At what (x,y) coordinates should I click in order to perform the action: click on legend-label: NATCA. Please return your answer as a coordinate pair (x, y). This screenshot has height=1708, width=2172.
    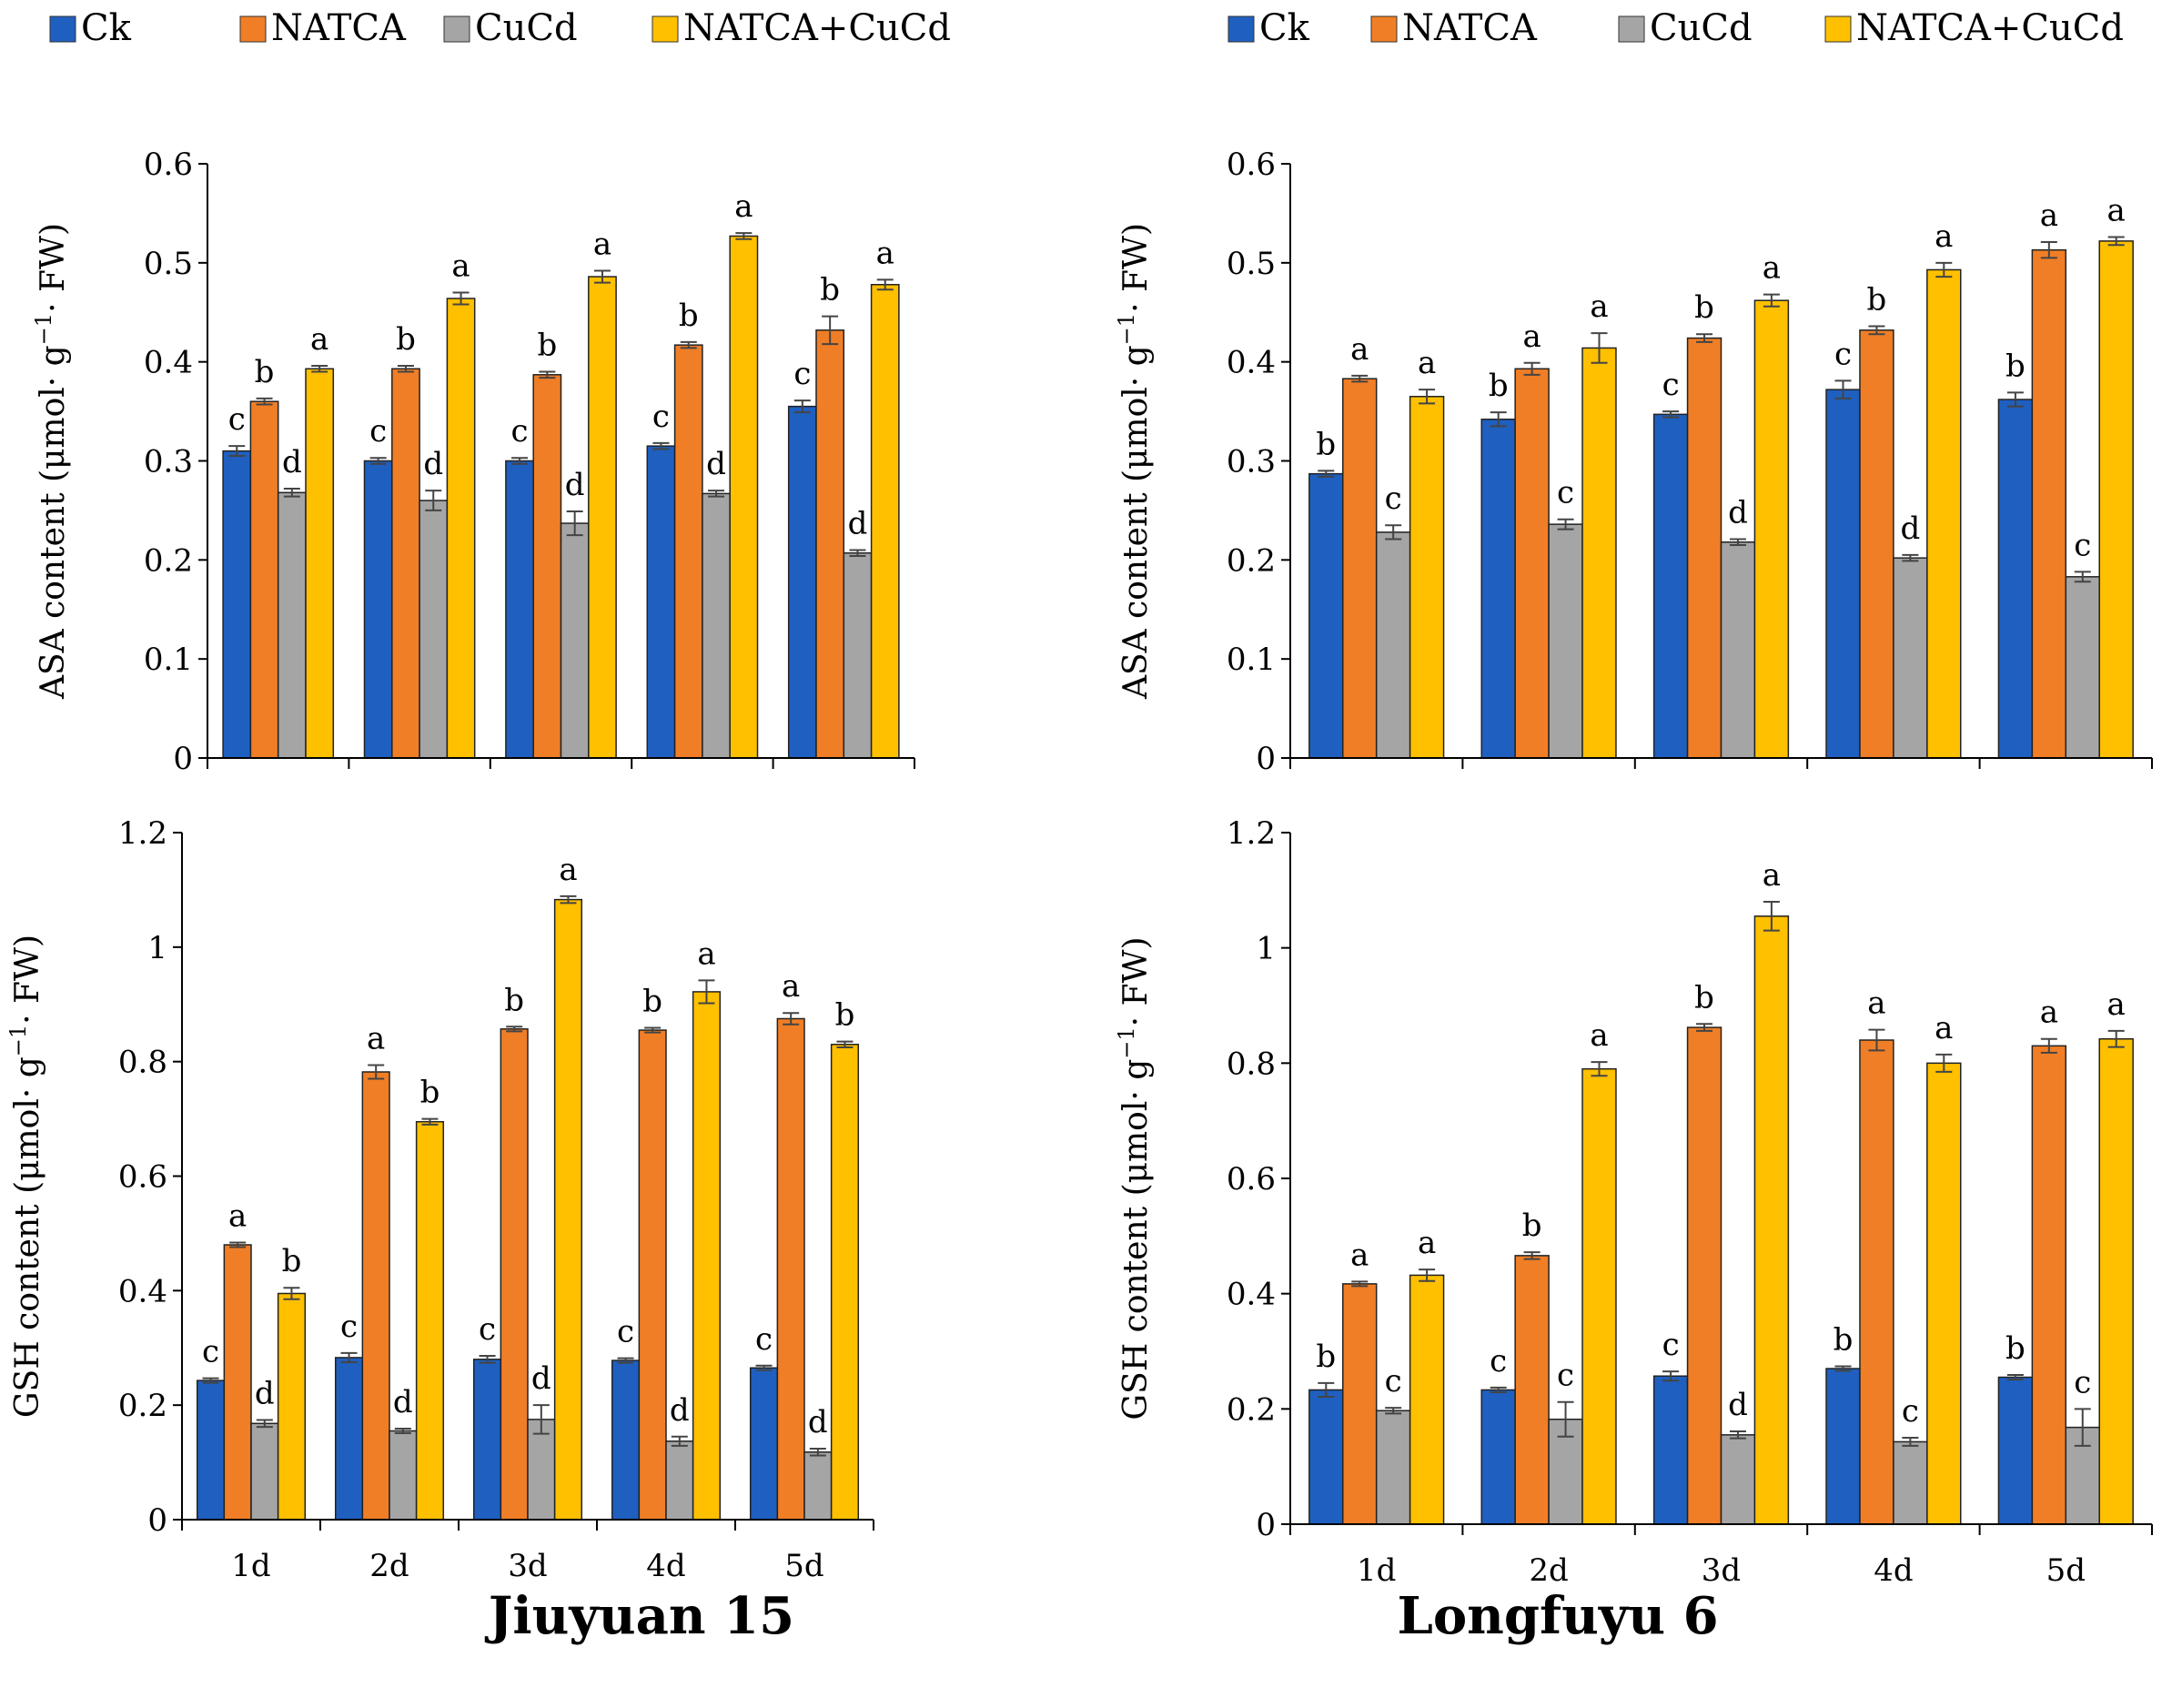
    Looking at the image, I should click on (339, 28).